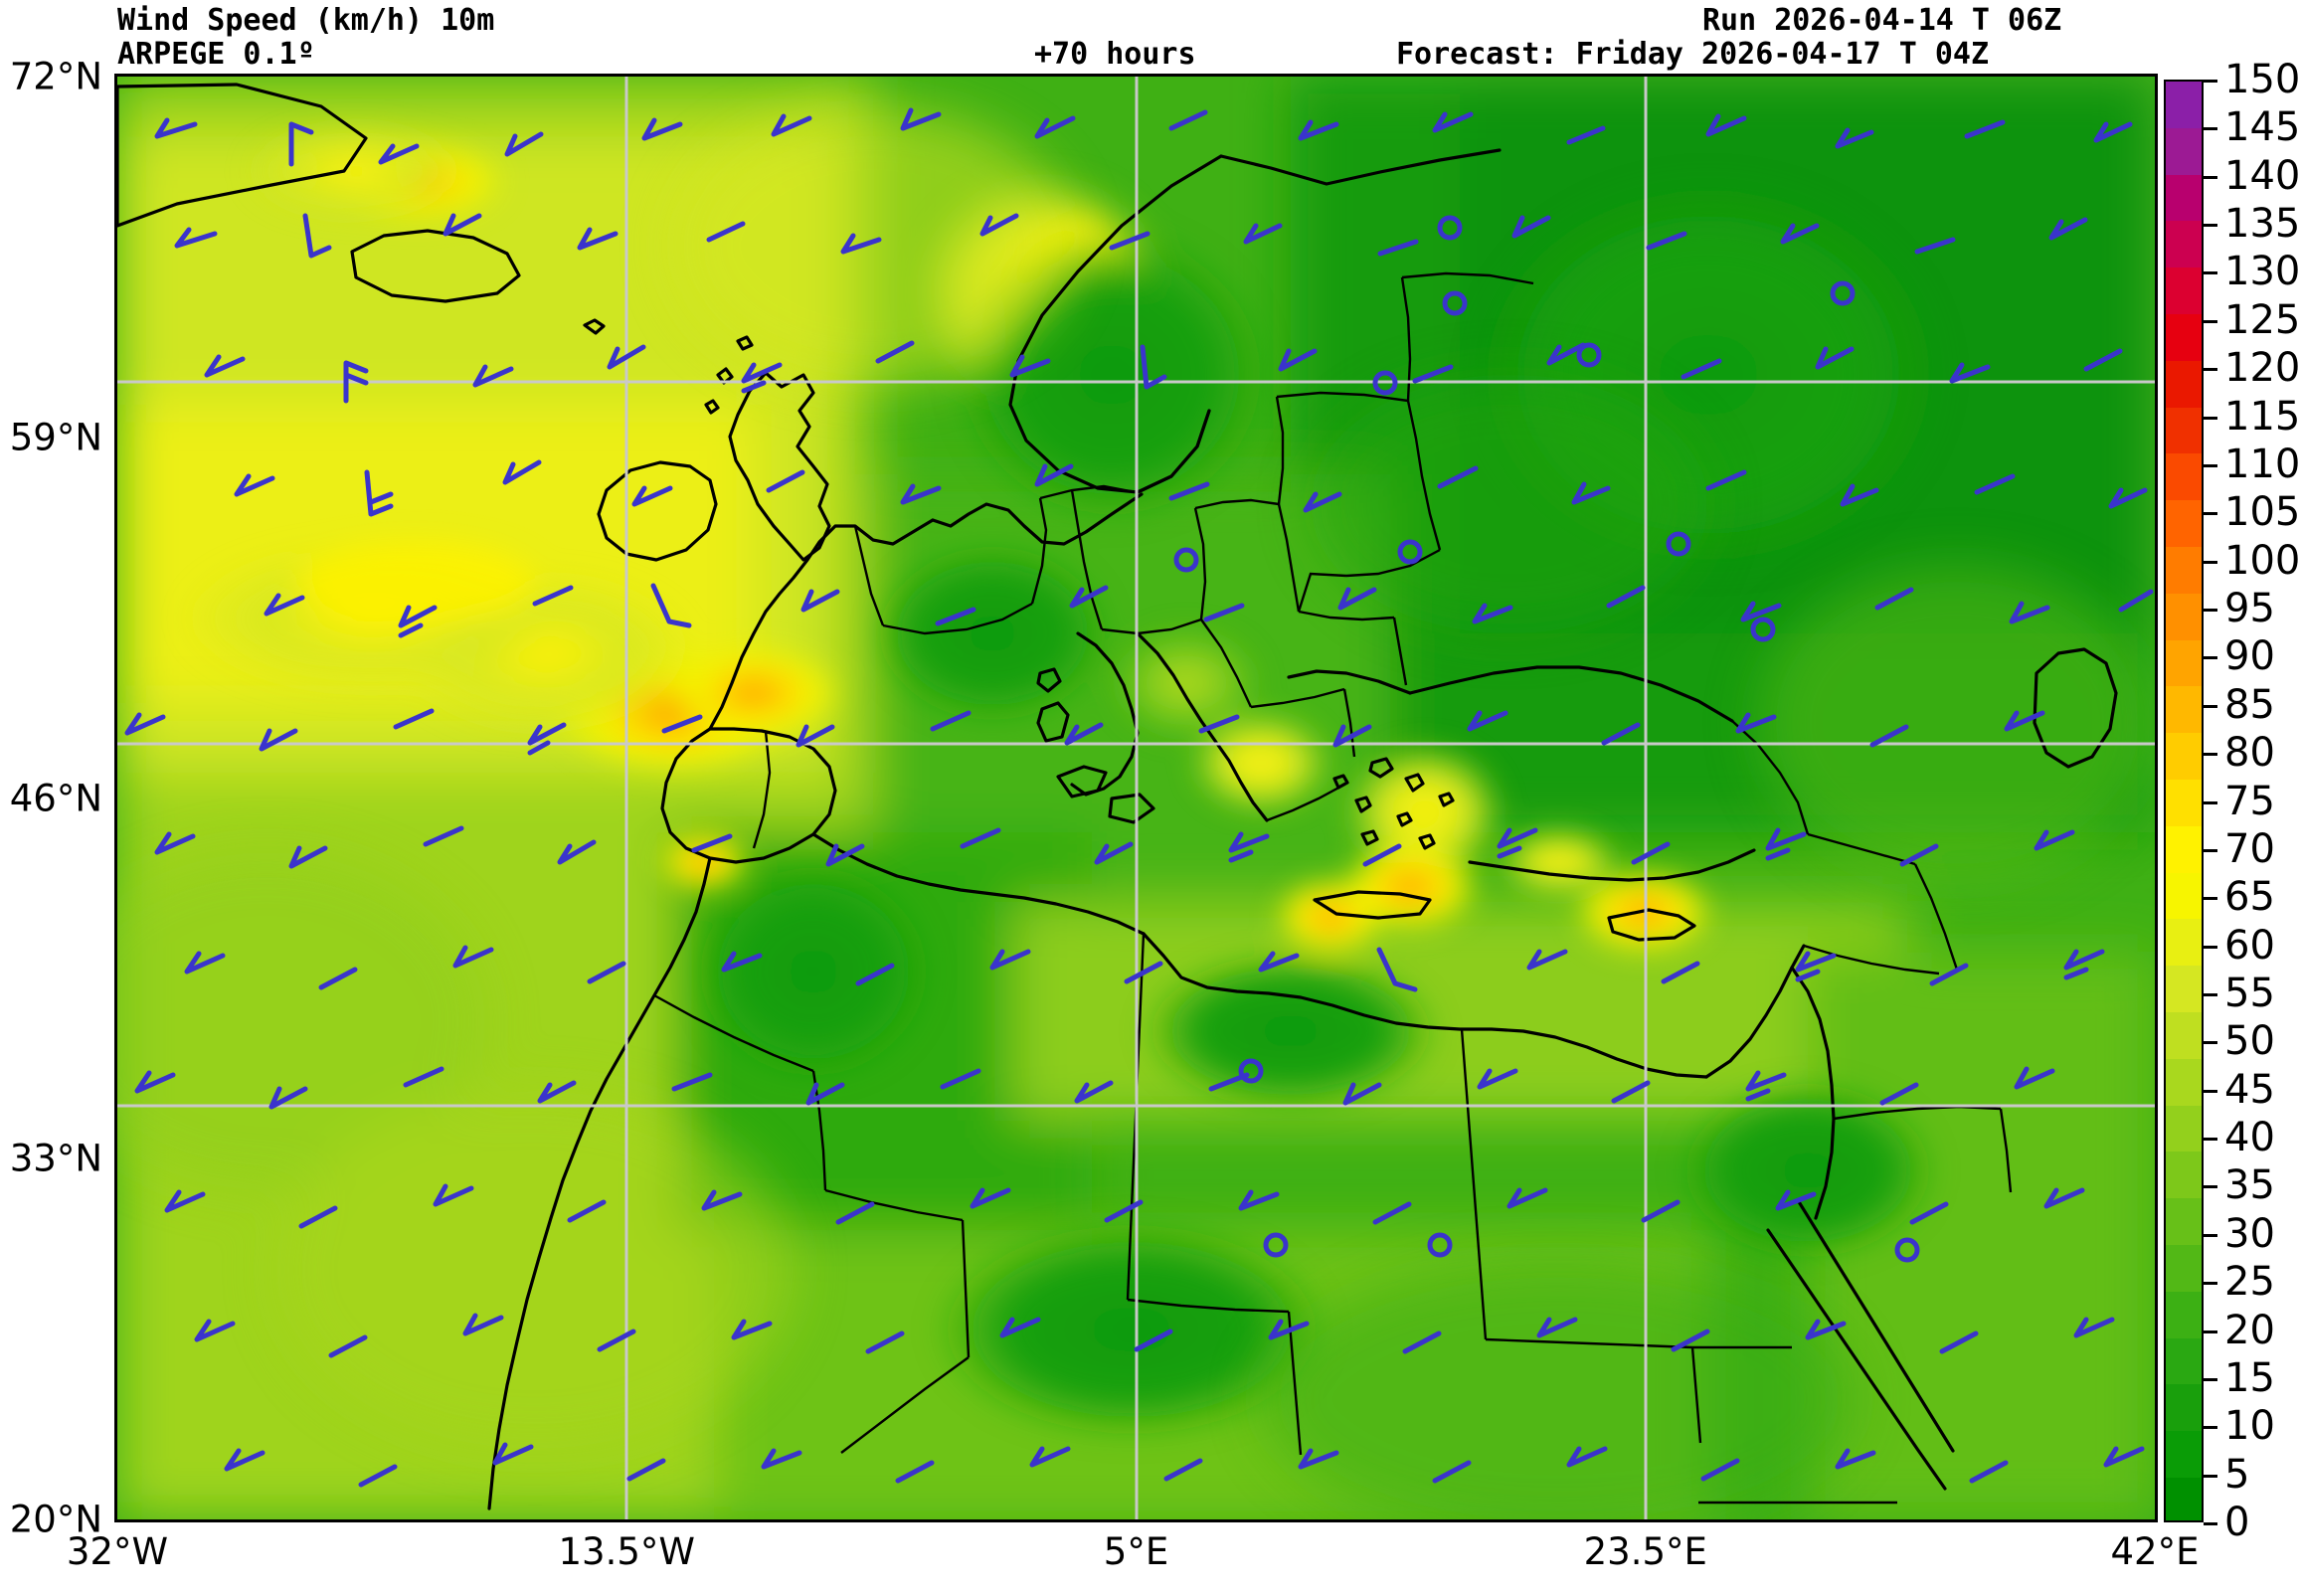  Describe the element at coordinates (2249, 1234) in the screenshot. I see `colorbar-tick-label-30: 30` at that location.